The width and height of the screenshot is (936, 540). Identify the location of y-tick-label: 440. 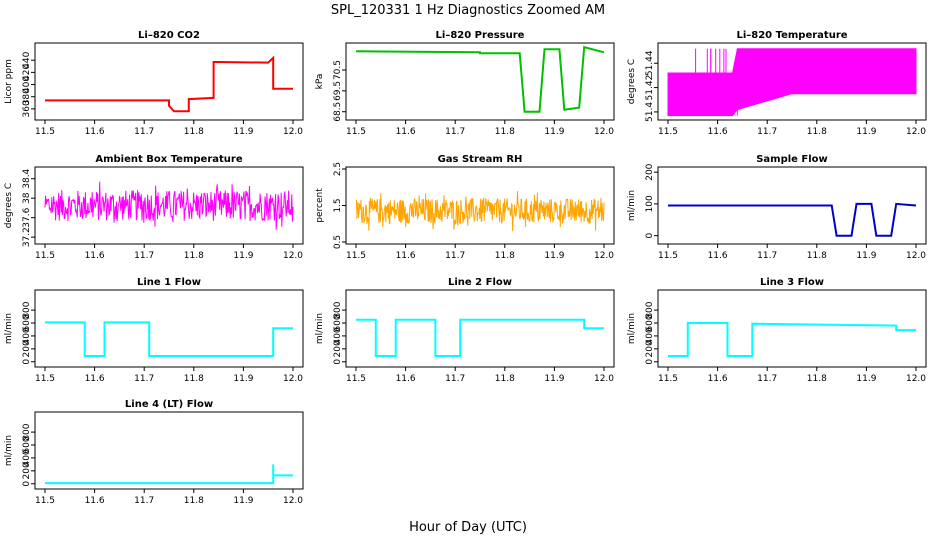
(27, 59).